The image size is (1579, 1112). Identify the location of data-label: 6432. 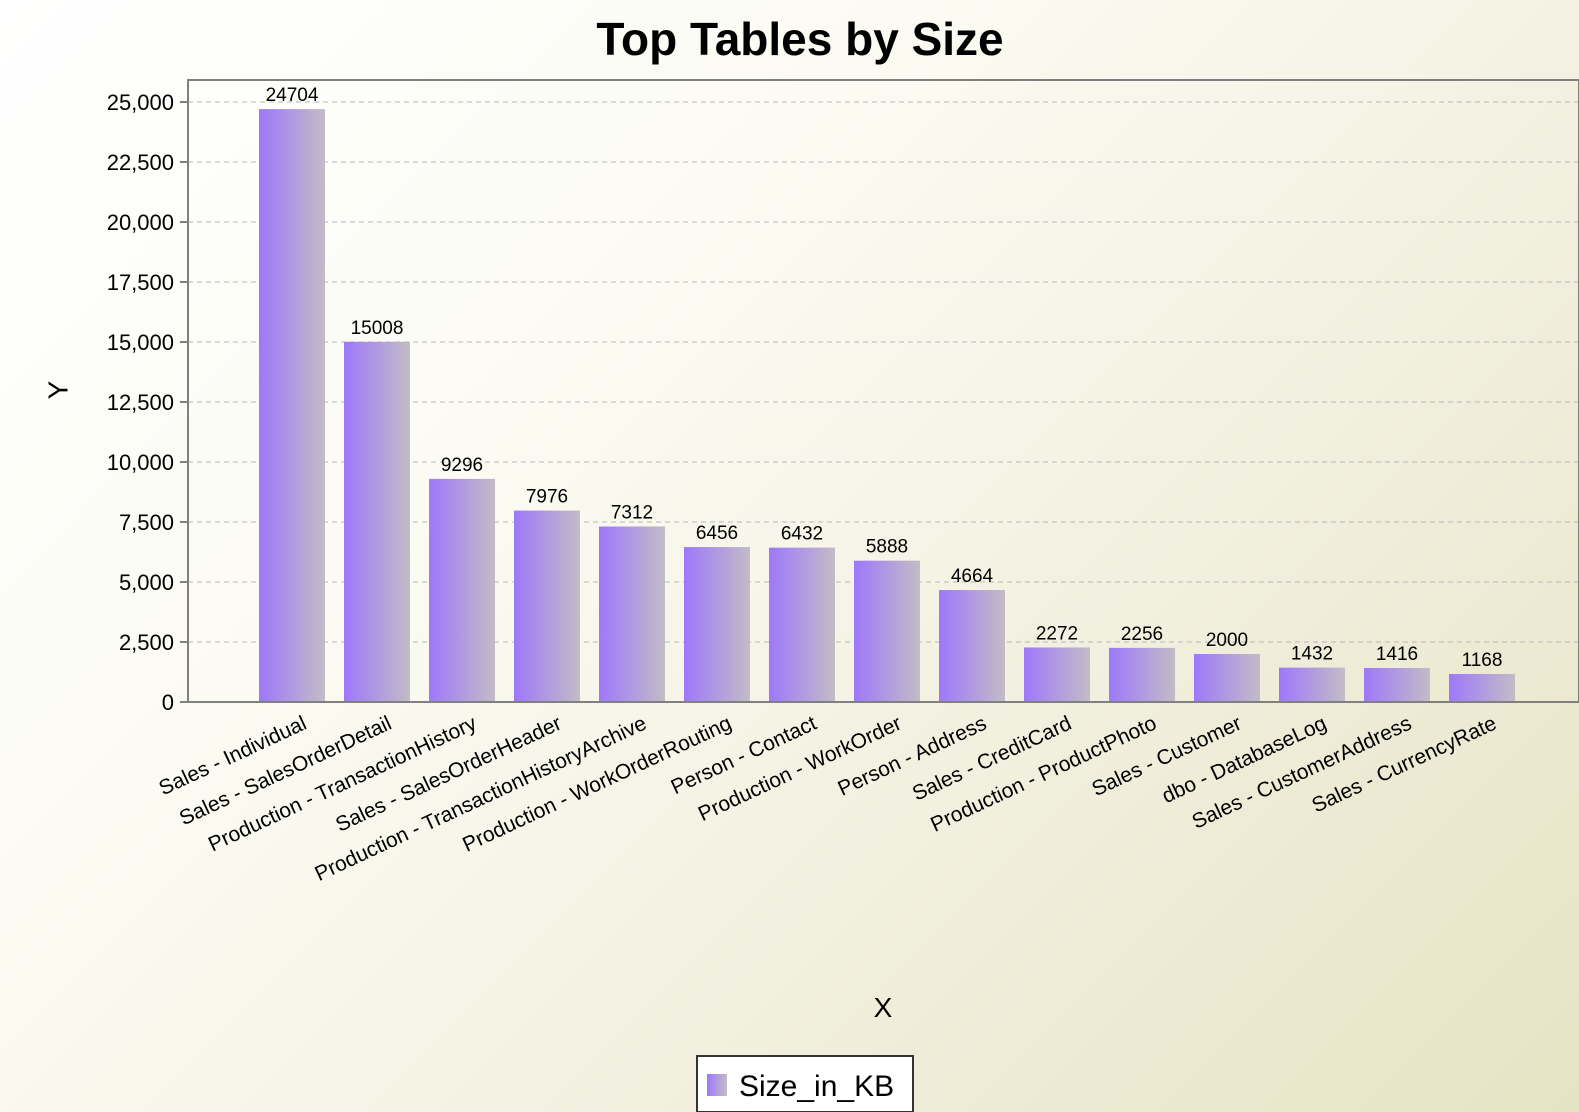
(802, 534).